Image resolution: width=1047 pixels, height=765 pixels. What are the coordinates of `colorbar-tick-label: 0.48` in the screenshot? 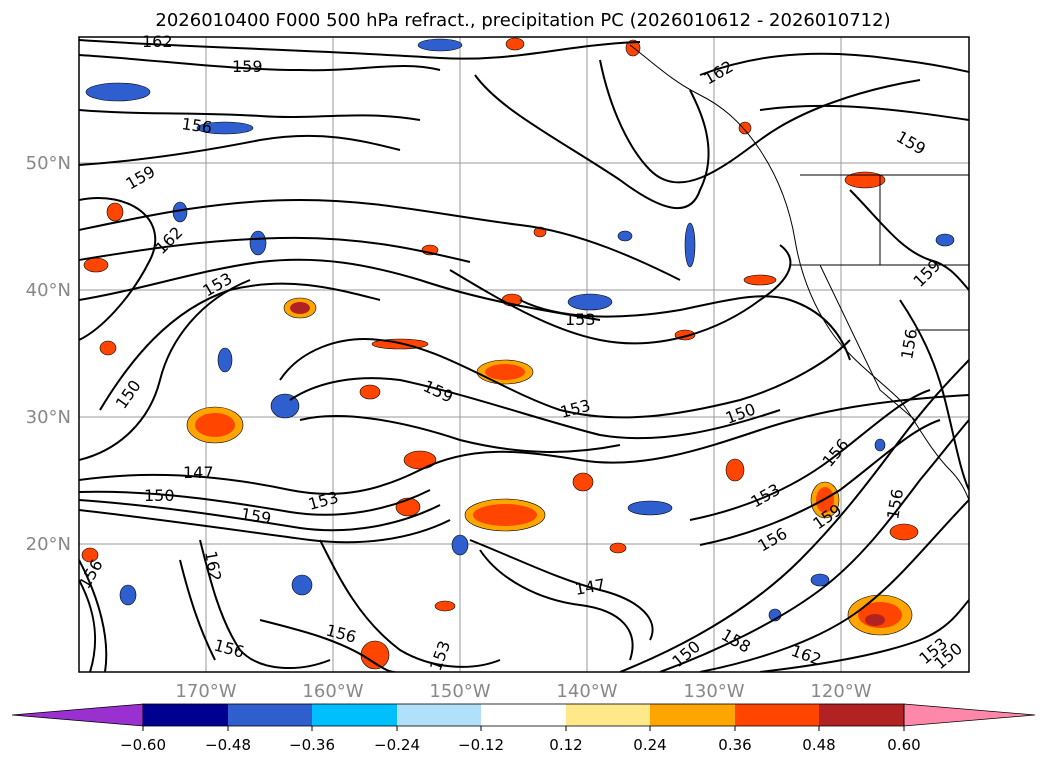 It's located at (818, 745).